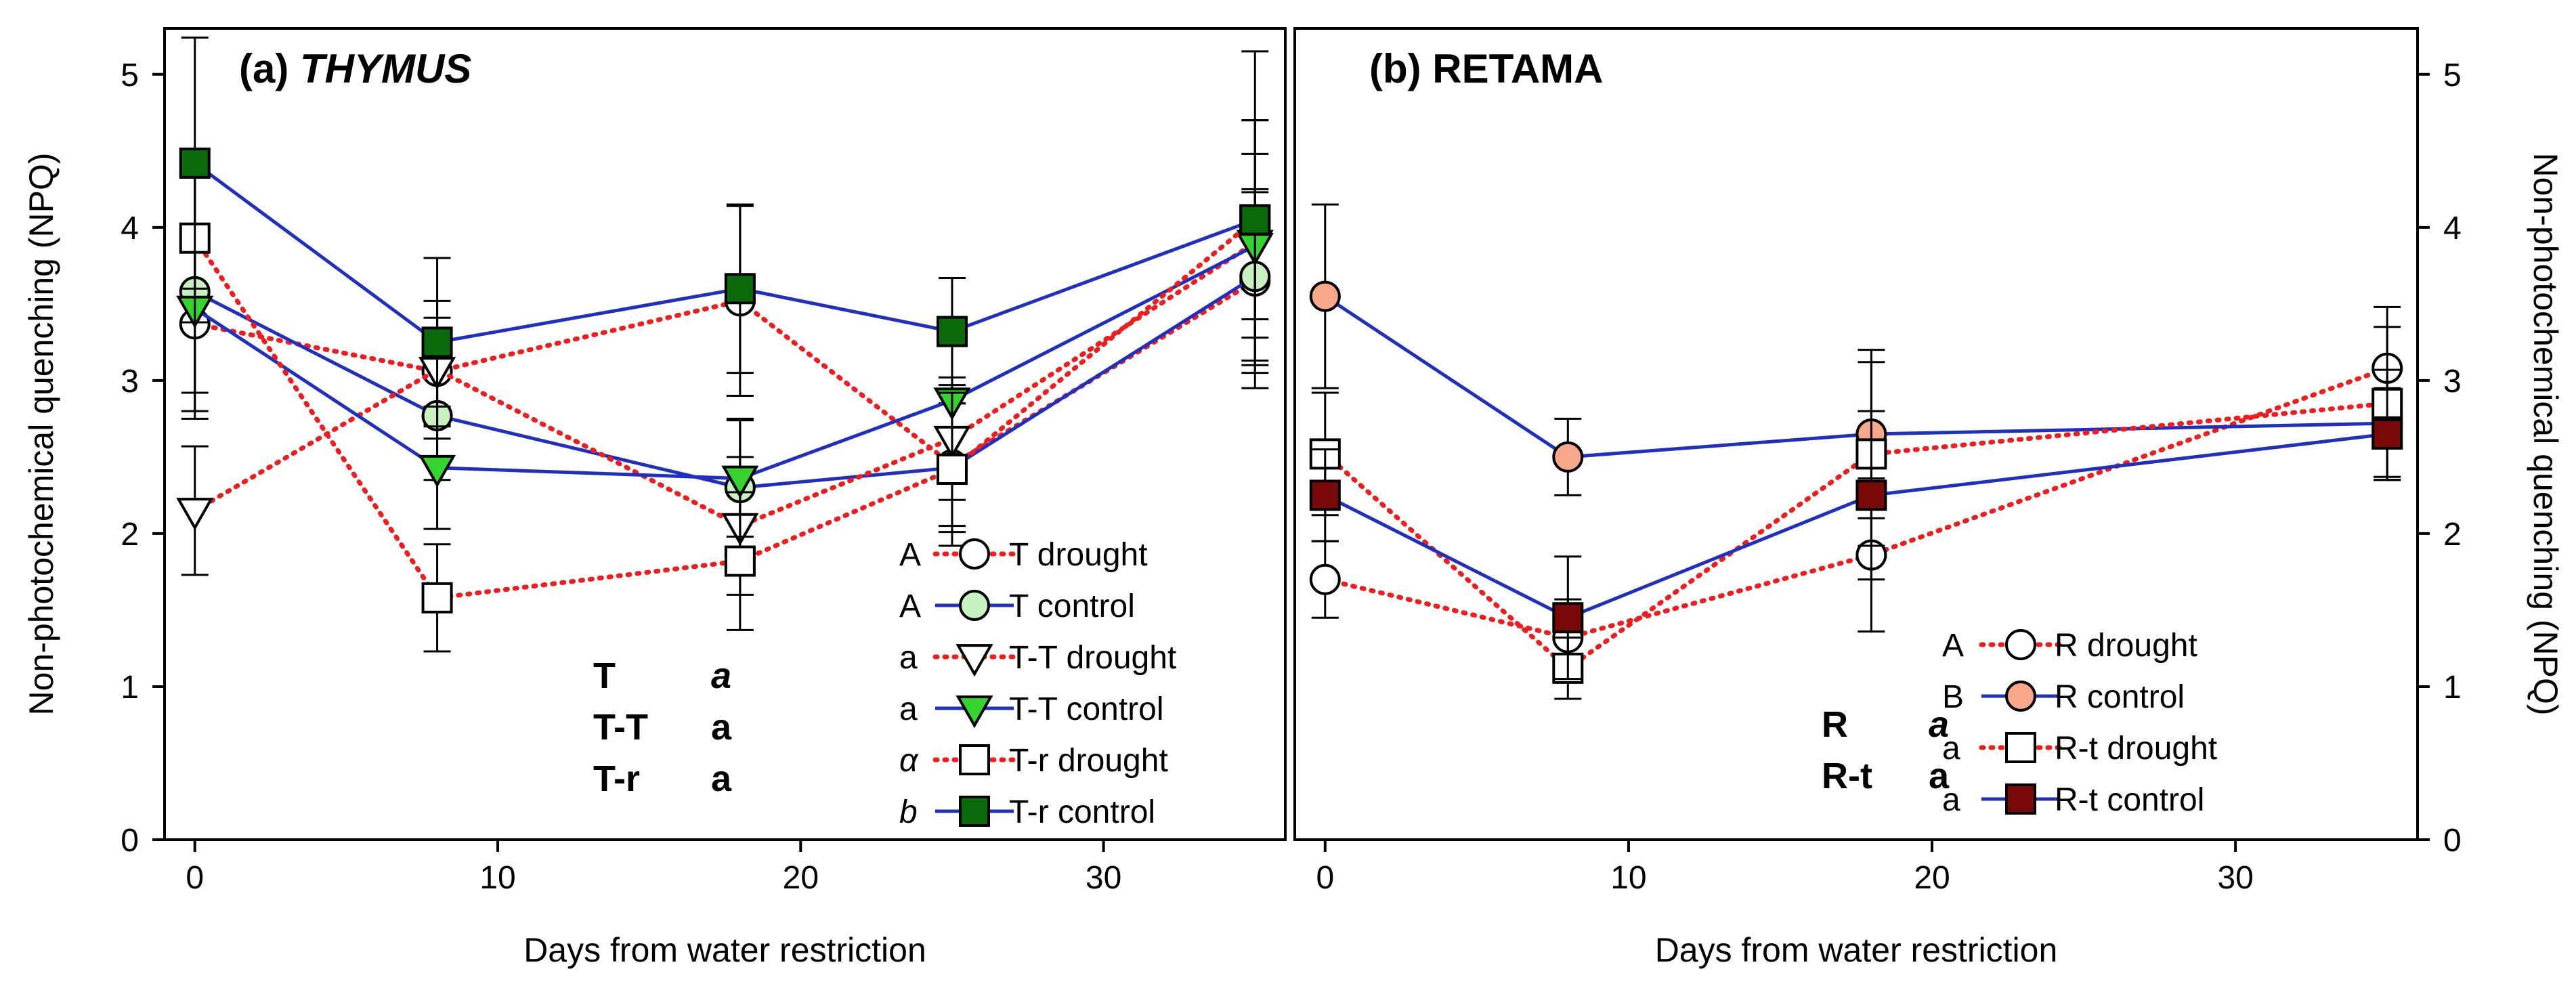 Image resolution: width=2576 pixels, height=990 pixels. I want to click on legend-label: R drought, so click(2126, 646).